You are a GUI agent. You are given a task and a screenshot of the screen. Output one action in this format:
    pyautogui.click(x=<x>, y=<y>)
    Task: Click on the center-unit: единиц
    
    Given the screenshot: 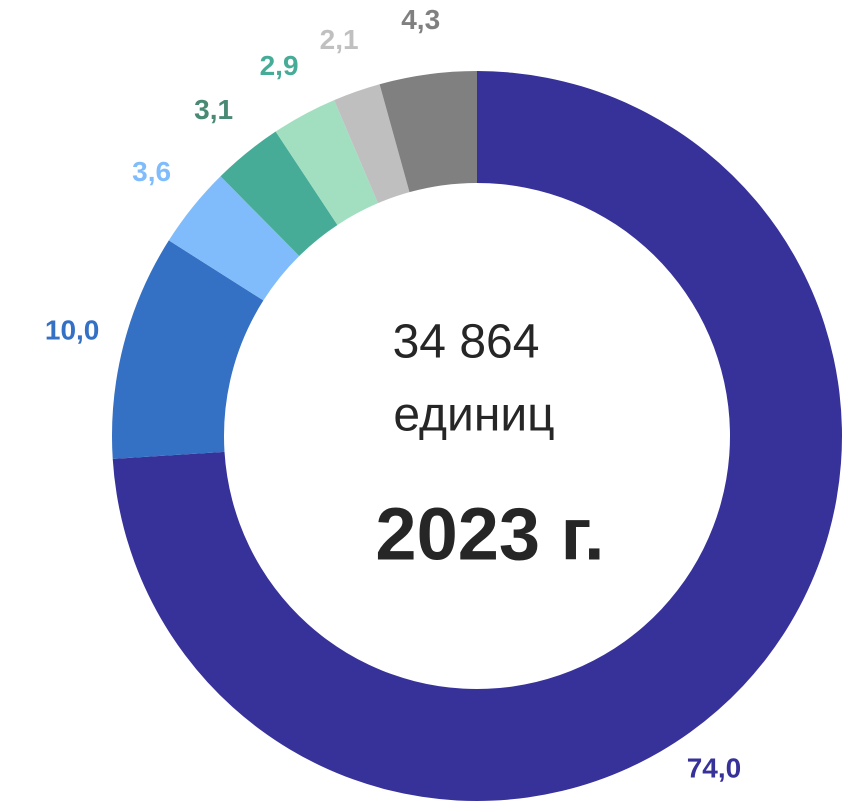 What is the action you would take?
    pyautogui.click(x=473, y=415)
    